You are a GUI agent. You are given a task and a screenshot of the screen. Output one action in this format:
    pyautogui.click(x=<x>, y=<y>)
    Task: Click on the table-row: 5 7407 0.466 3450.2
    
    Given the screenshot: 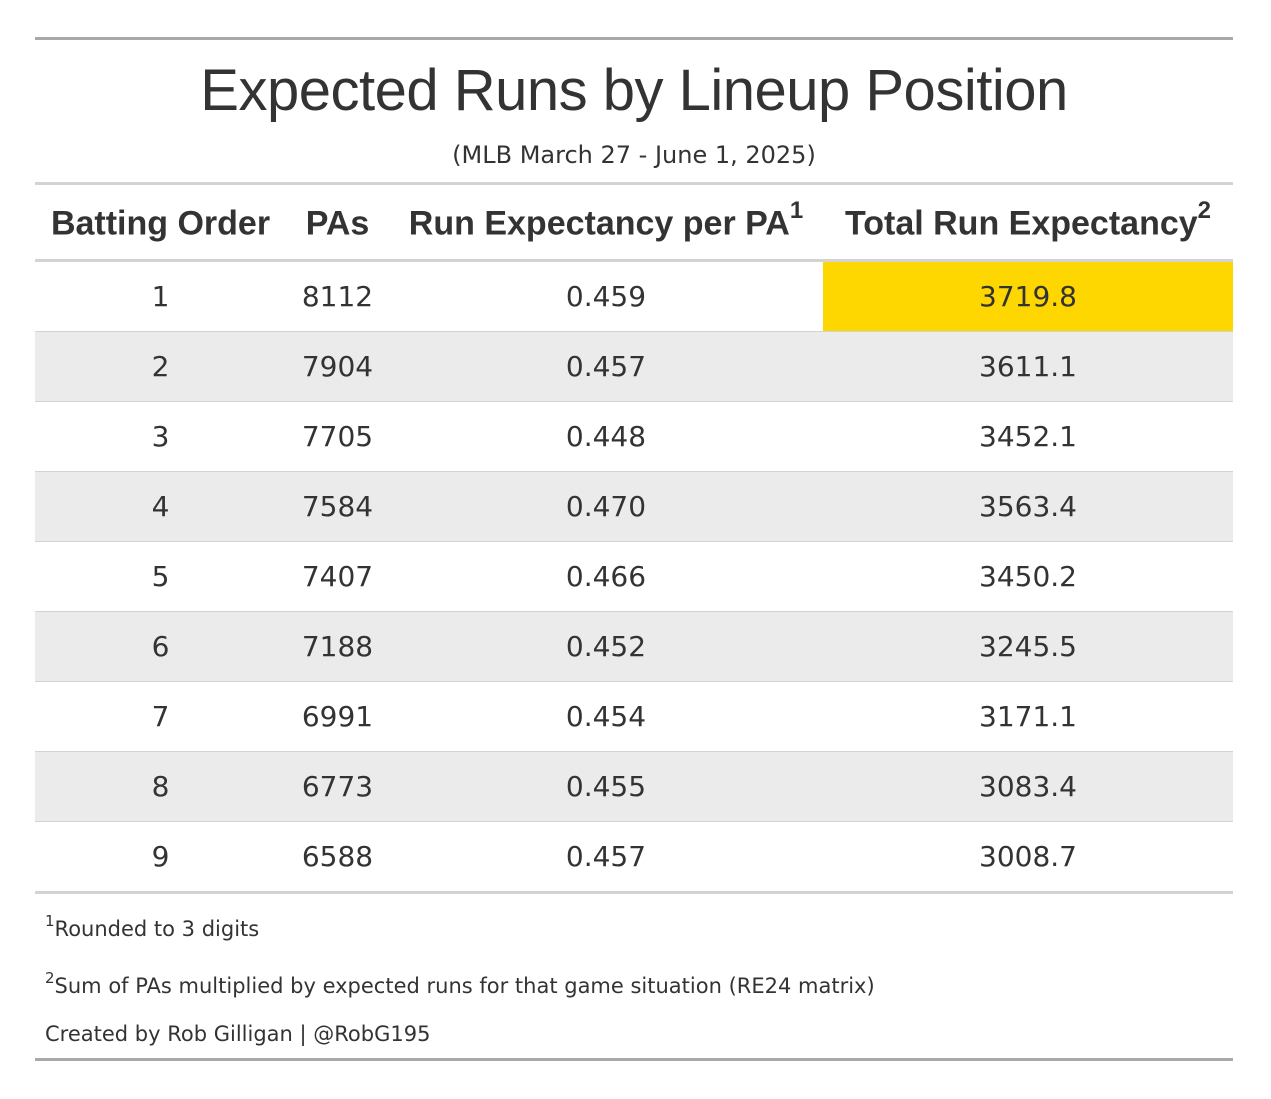 What is the action you would take?
    pyautogui.click(x=634, y=576)
    